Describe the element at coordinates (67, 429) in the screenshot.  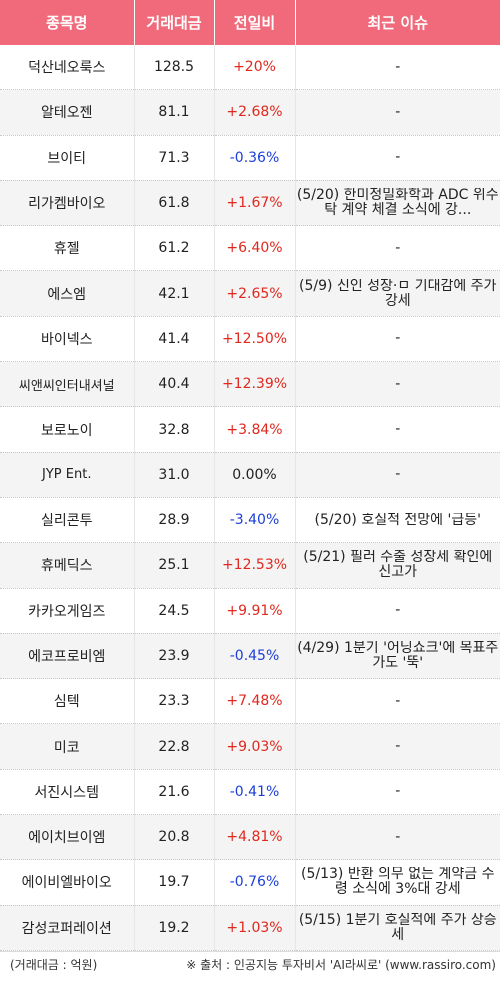
I see `stock-name: 보로노이` at that location.